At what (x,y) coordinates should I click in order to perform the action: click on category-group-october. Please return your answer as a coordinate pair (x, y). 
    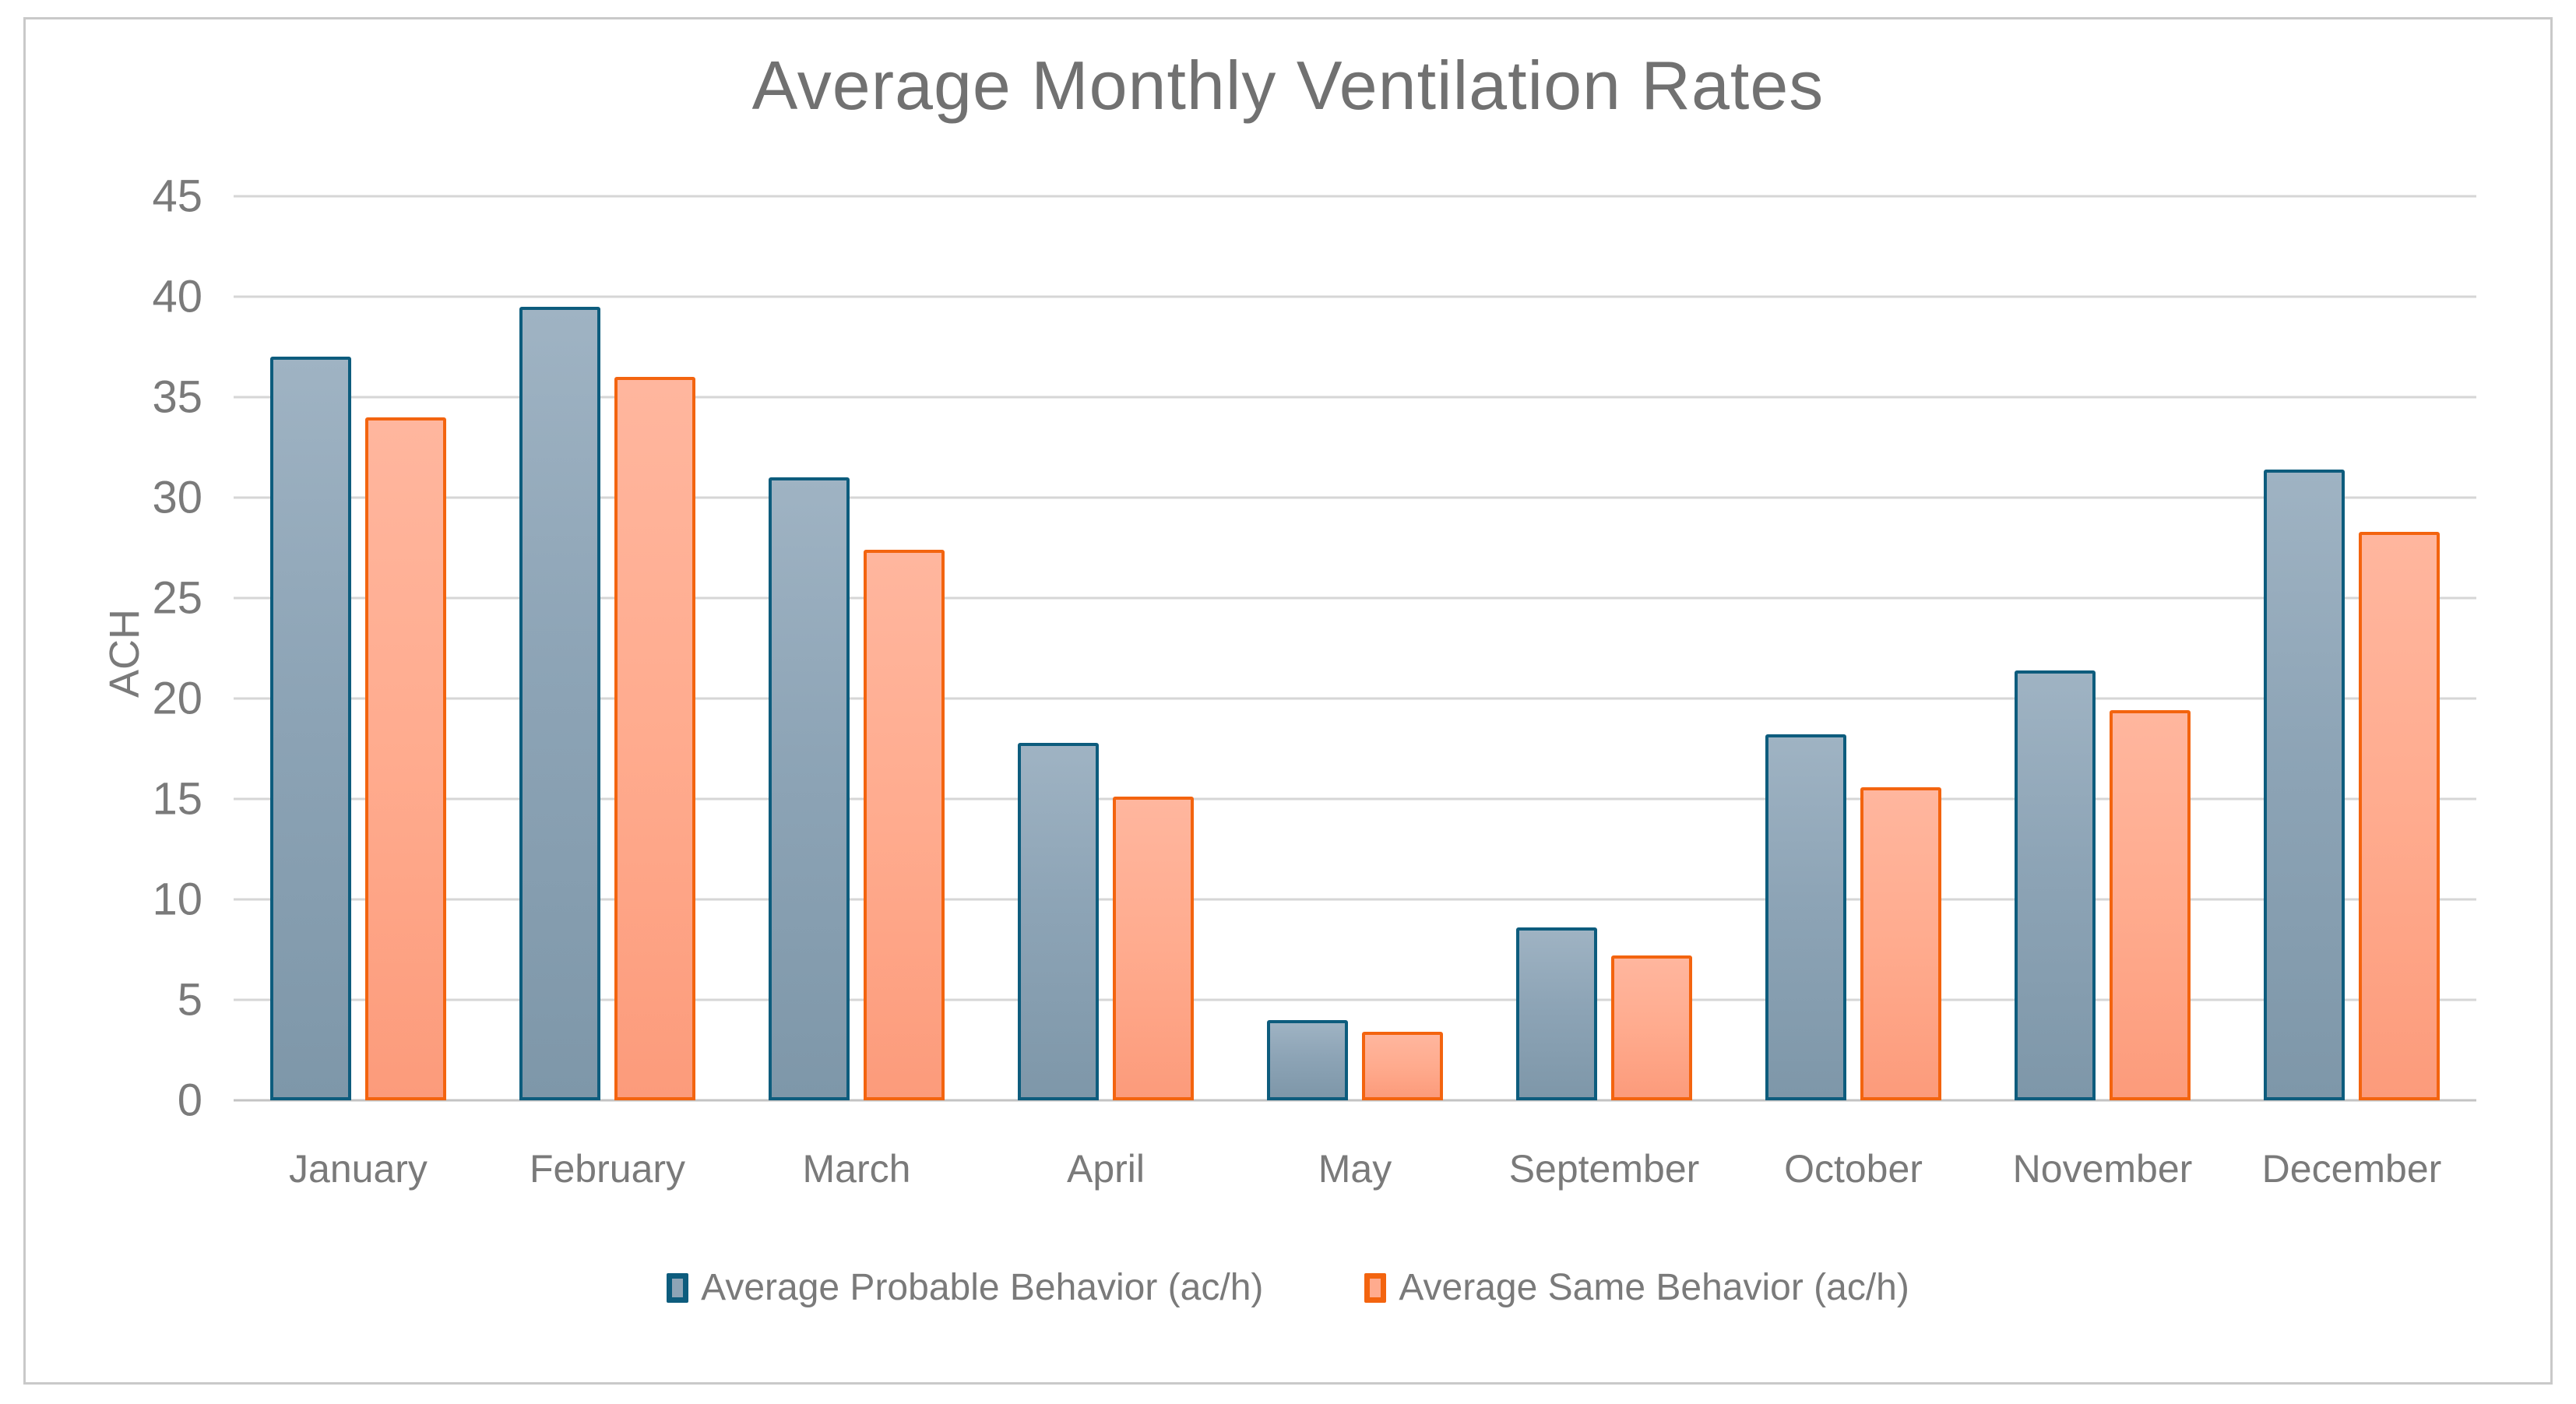
    Looking at the image, I should click on (1853, 648).